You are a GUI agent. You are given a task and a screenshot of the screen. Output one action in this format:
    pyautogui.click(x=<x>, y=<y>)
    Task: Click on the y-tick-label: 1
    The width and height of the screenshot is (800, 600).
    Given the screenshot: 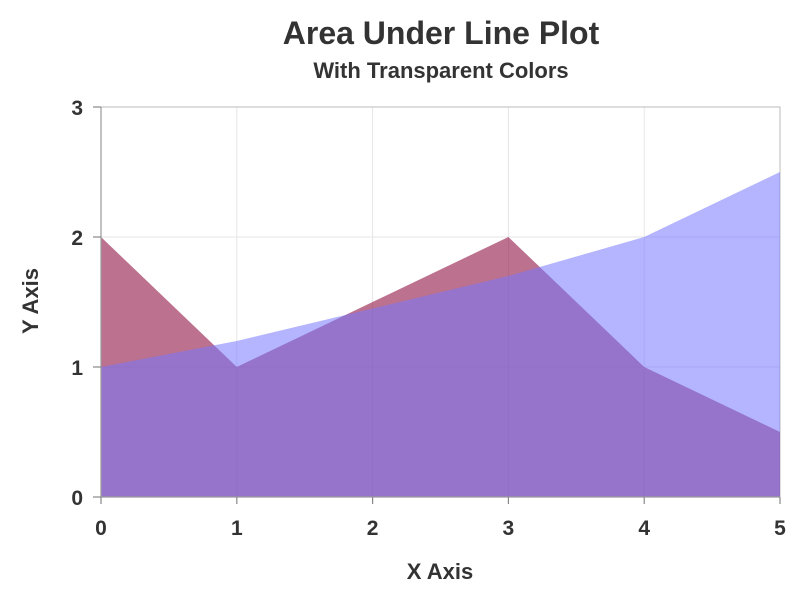 What is the action you would take?
    pyautogui.click(x=77, y=368)
    